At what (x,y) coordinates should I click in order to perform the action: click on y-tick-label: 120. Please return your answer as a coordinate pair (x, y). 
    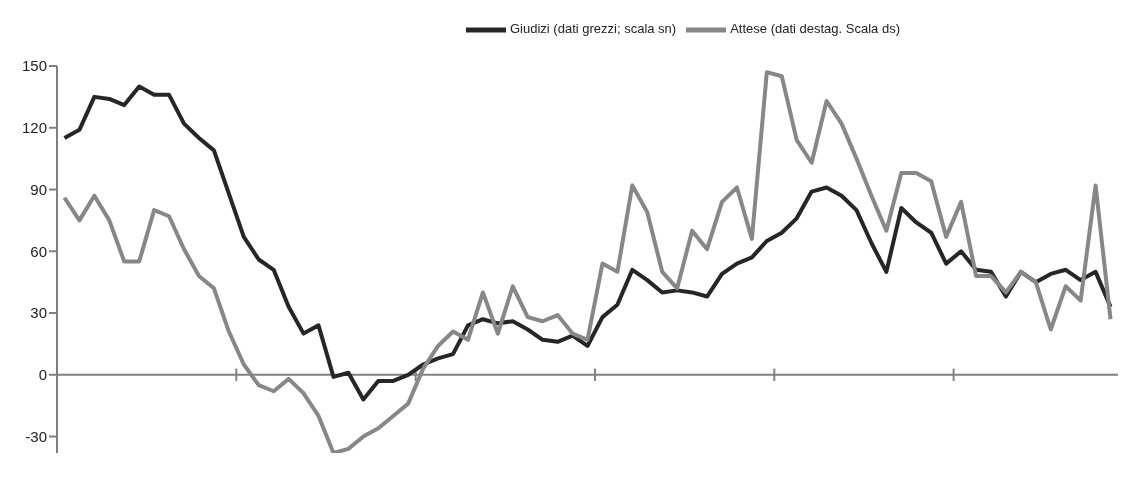
    Looking at the image, I should click on (34, 128).